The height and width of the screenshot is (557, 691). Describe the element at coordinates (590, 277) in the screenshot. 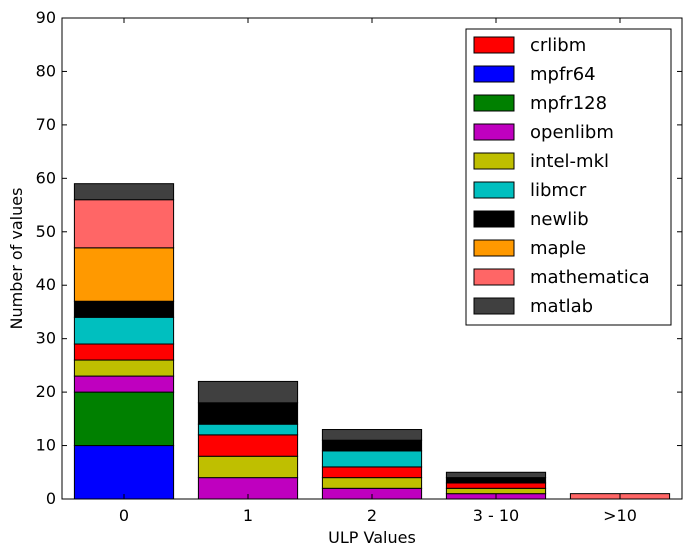

I see `legend-label-mathematica: mathematica` at that location.